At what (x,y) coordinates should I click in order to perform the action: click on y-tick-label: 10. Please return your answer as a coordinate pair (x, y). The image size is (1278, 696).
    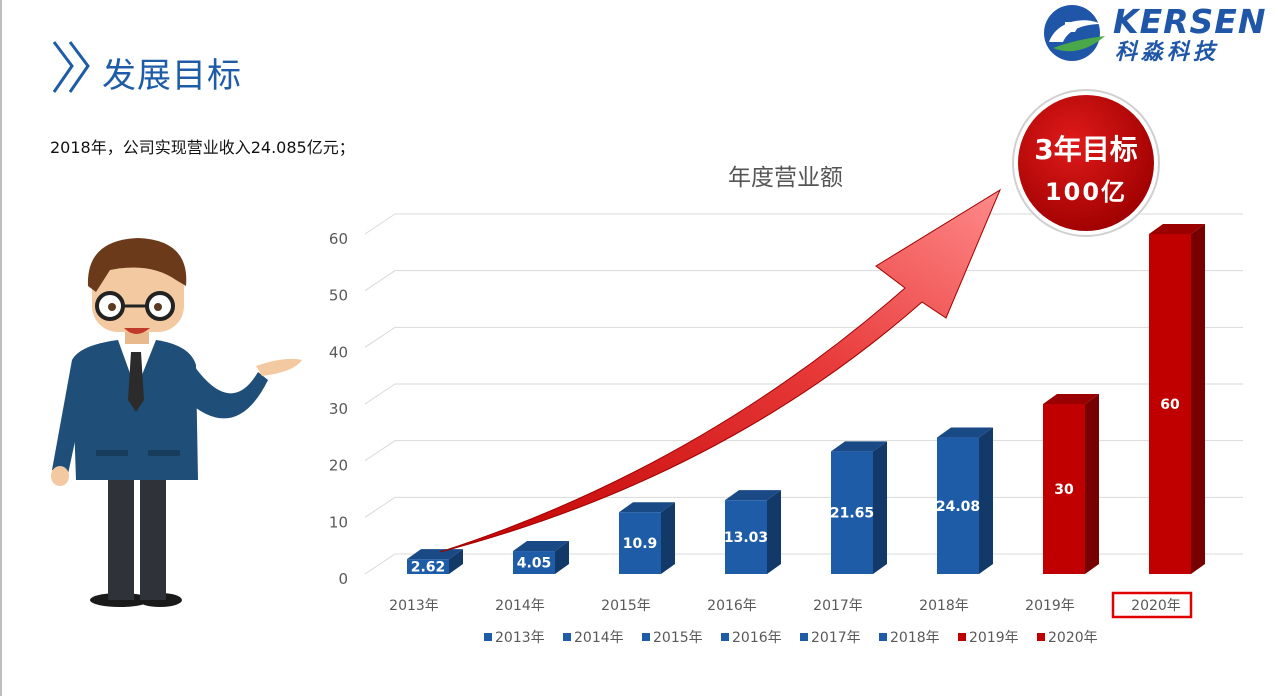
    Looking at the image, I should click on (338, 522).